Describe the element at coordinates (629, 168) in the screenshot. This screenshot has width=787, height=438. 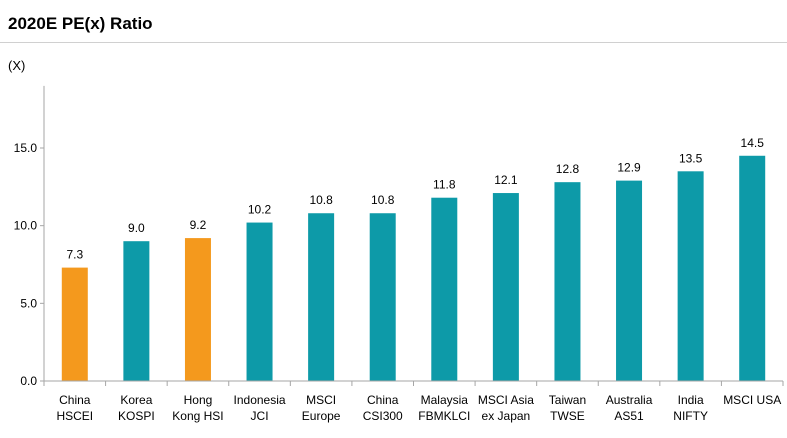
I see `bar-value-label: 12.9` at that location.